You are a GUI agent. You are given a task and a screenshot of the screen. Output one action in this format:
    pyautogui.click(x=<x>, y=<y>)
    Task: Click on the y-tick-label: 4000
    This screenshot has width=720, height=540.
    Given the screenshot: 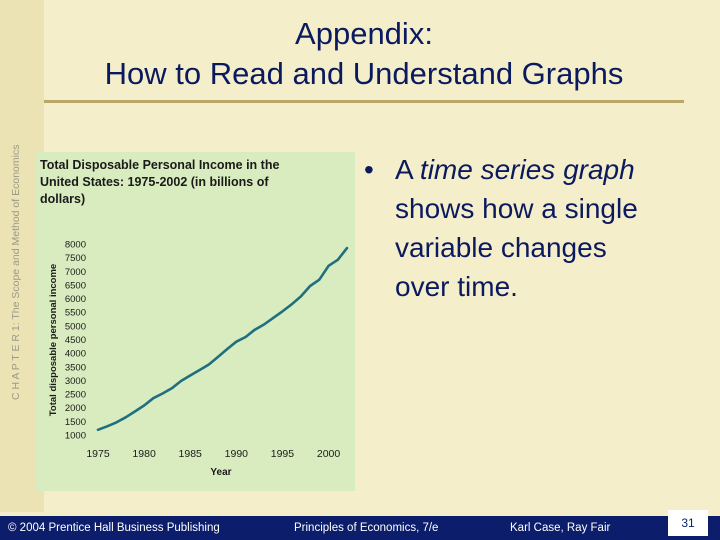 What is the action you would take?
    pyautogui.click(x=75, y=354)
    